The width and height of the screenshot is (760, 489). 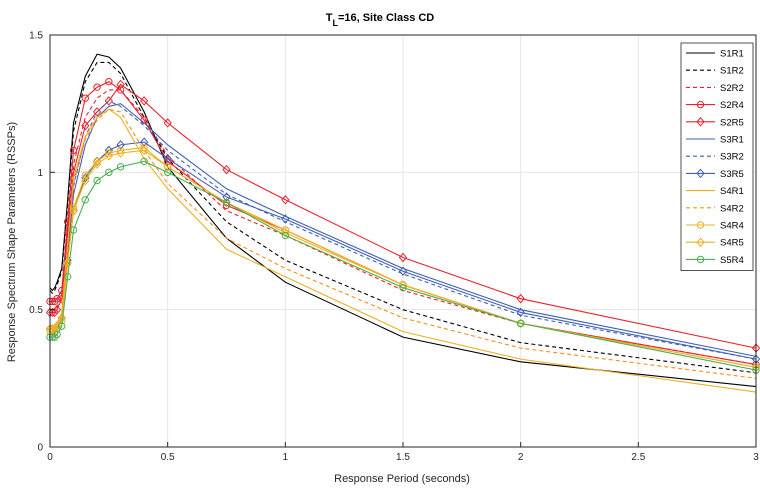 I want to click on legend-item: S3R2, so click(x=715, y=157).